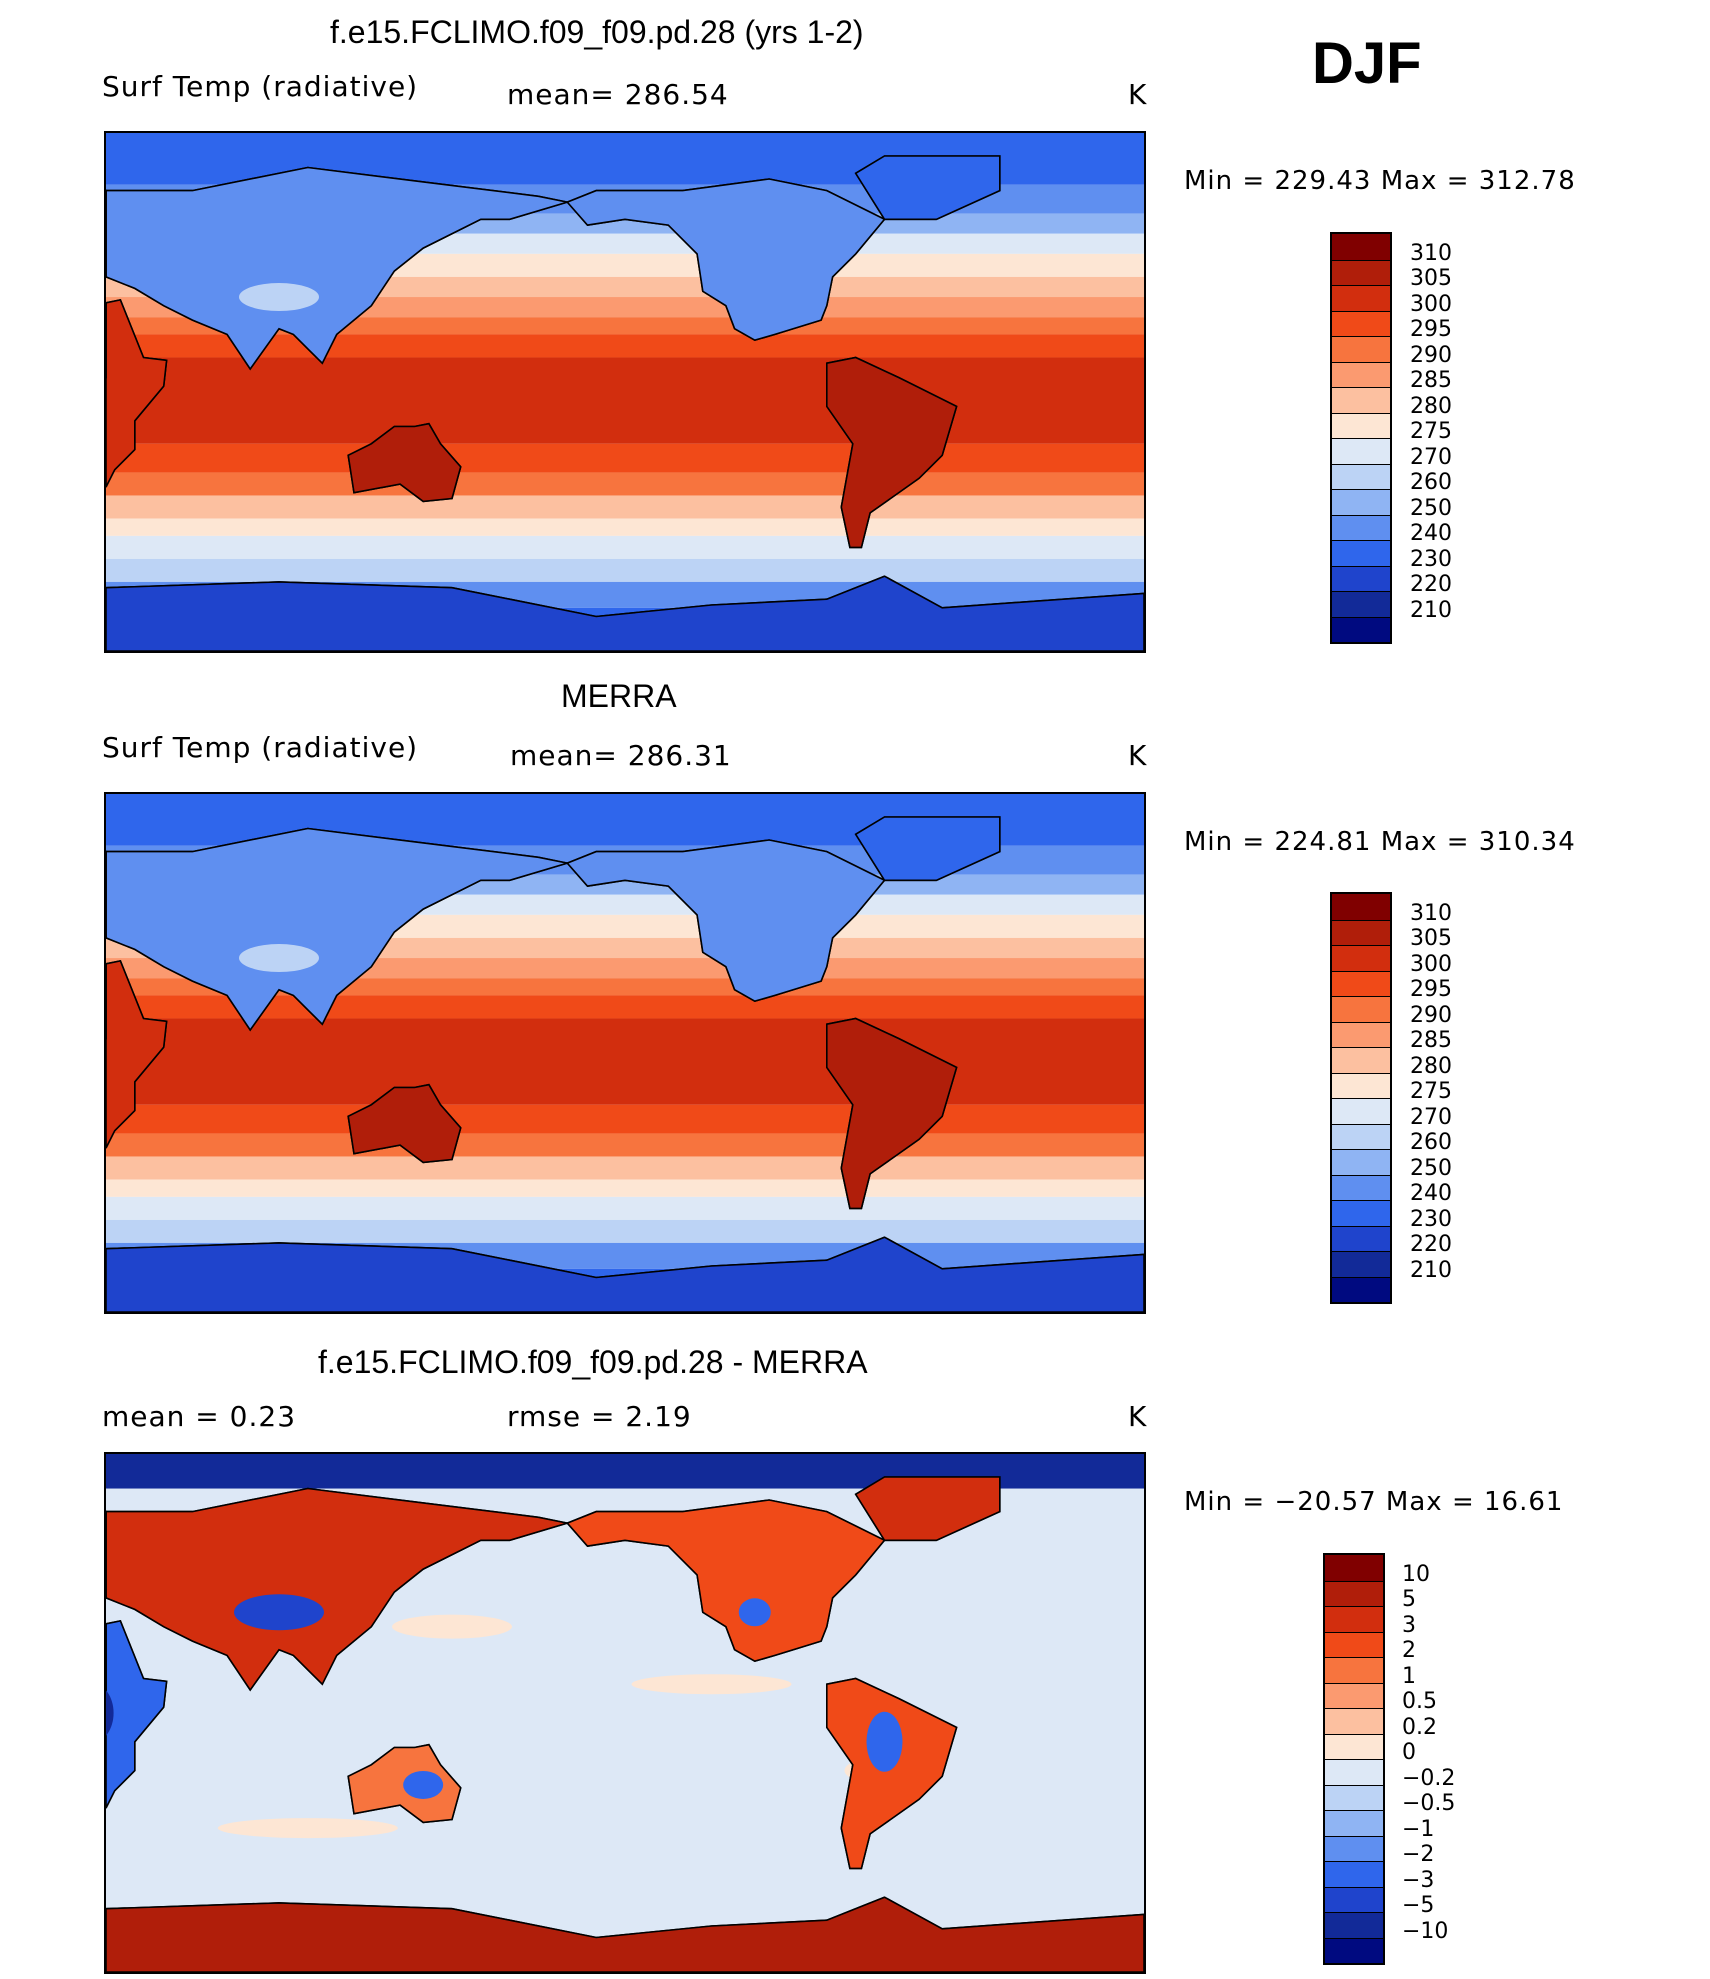 The height and width of the screenshot is (1979, 1710). What do you see at coordinates (199, 1416) in the screenshot?
I see `panel3-mean-label: mean = 0.23` at bounding box center [199, 1416].